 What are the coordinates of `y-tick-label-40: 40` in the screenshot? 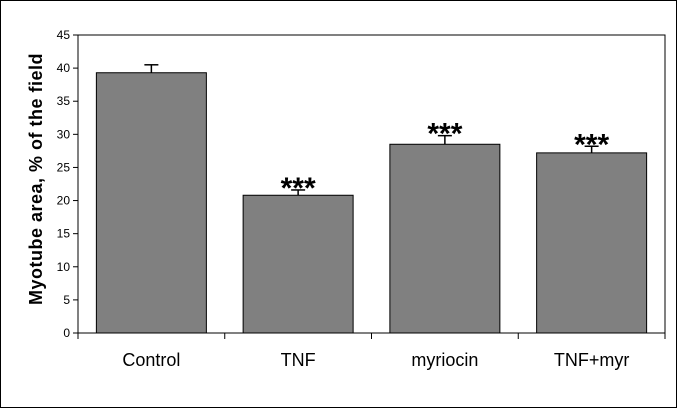 It's located at (64, 68).